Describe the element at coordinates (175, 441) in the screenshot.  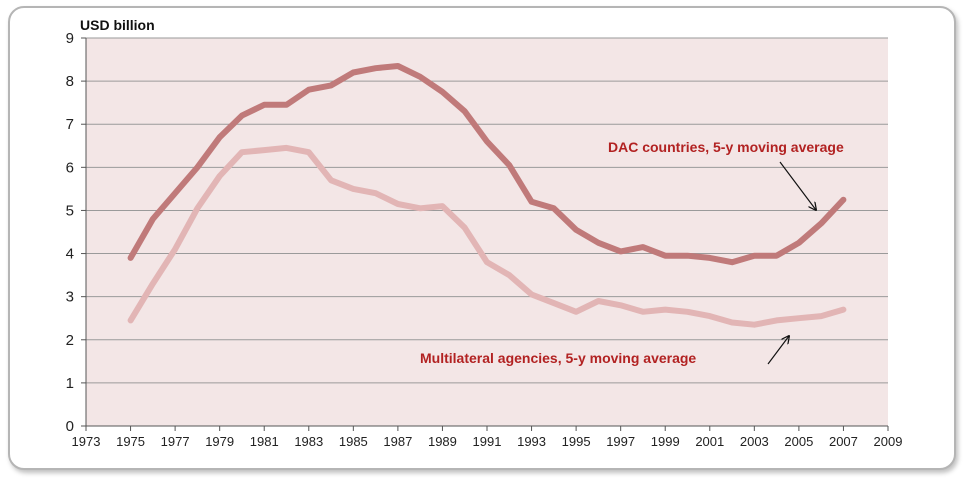
I see `x-tick-label: 1977` at that location.